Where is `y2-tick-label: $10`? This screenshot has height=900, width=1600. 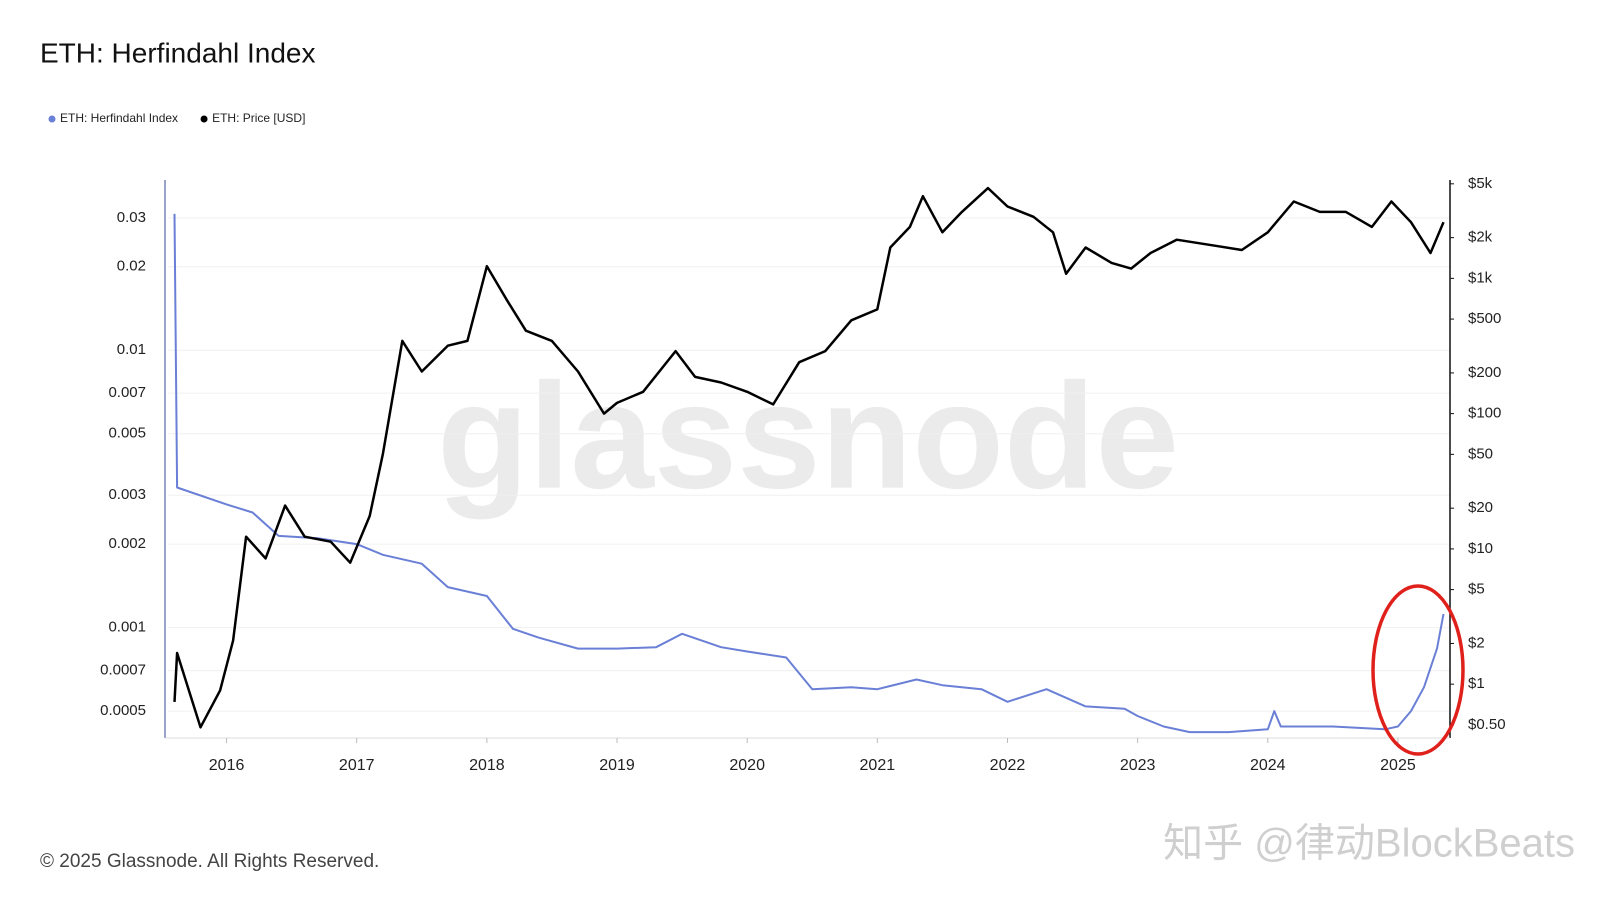 y2-tick-label: $10 is located at coordinates (1480, 548).